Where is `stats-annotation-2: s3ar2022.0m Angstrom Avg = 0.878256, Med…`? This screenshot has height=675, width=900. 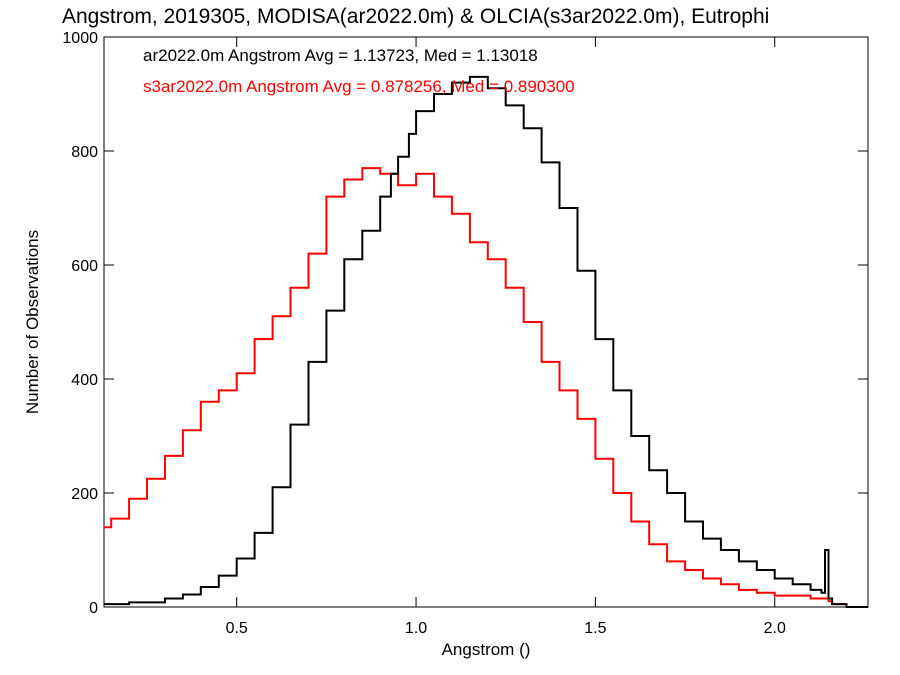
stats-annotation-2: s3ar2022.0m Angstrom Avg = 0.878256, Med… is located at coordinates (359, 86).